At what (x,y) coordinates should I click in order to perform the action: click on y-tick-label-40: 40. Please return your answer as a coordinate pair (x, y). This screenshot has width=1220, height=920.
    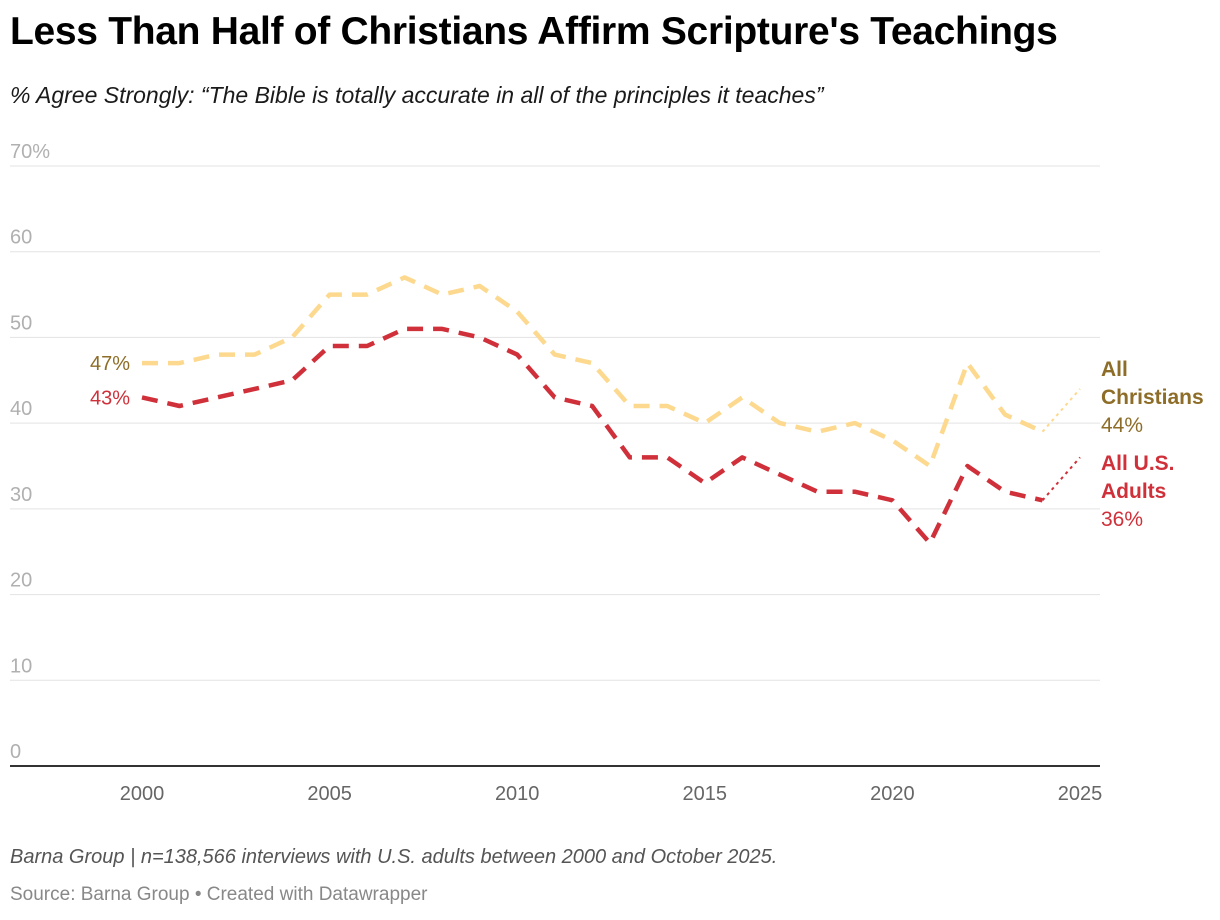
    Looking at the image, I should click on (21, 409).